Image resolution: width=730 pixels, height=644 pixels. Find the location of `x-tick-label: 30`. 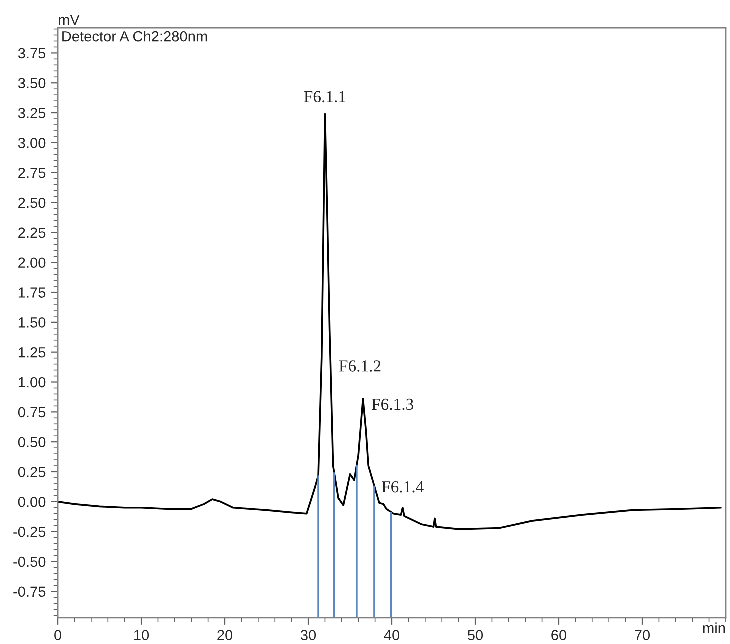

x-tick-label: 30 is located at coordinates (308, 635).